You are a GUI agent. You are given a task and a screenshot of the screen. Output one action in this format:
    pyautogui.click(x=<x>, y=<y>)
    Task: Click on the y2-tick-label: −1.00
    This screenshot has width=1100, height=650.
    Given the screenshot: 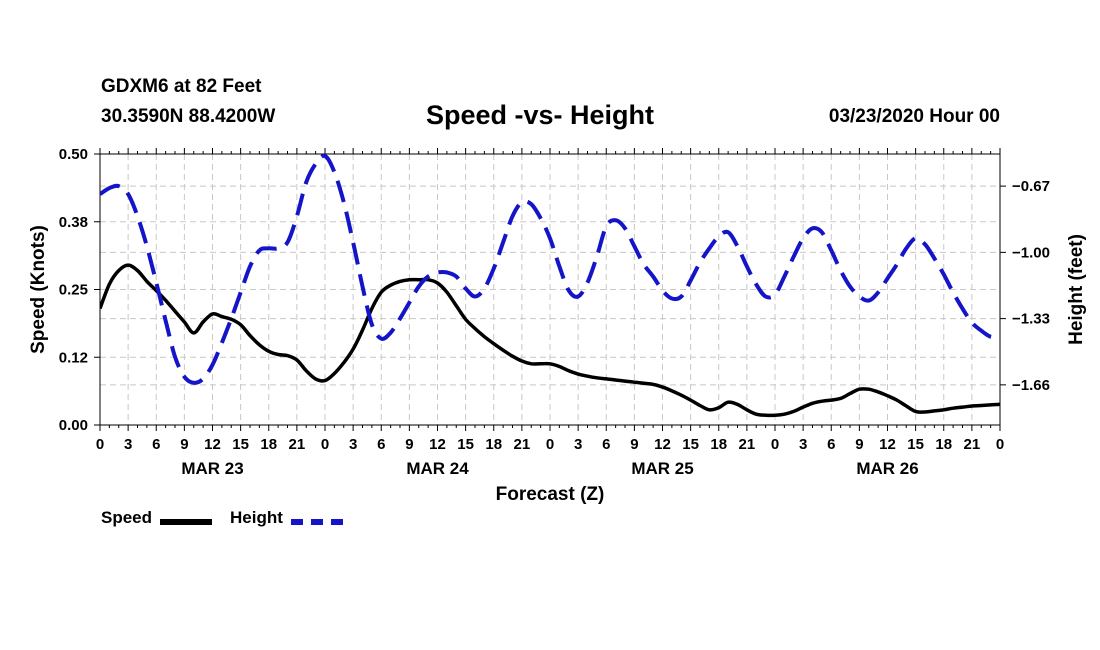 What is the action you would take?
    pyautogui.click(x=1031, y=252)
    